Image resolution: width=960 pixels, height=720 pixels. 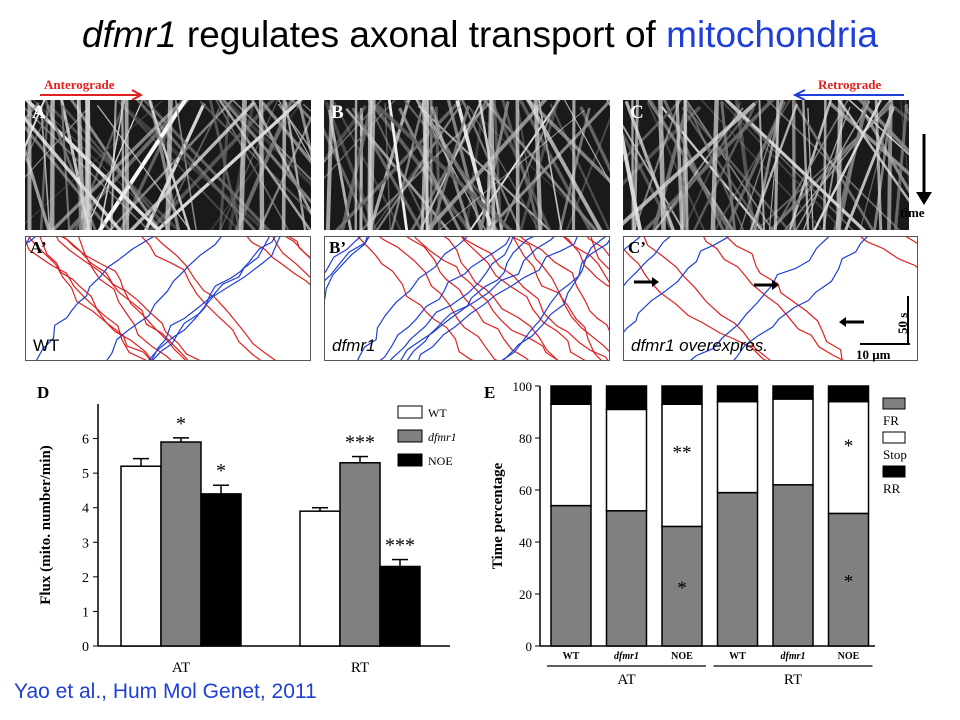 I want to click on bar, so click(x=221, y=570).